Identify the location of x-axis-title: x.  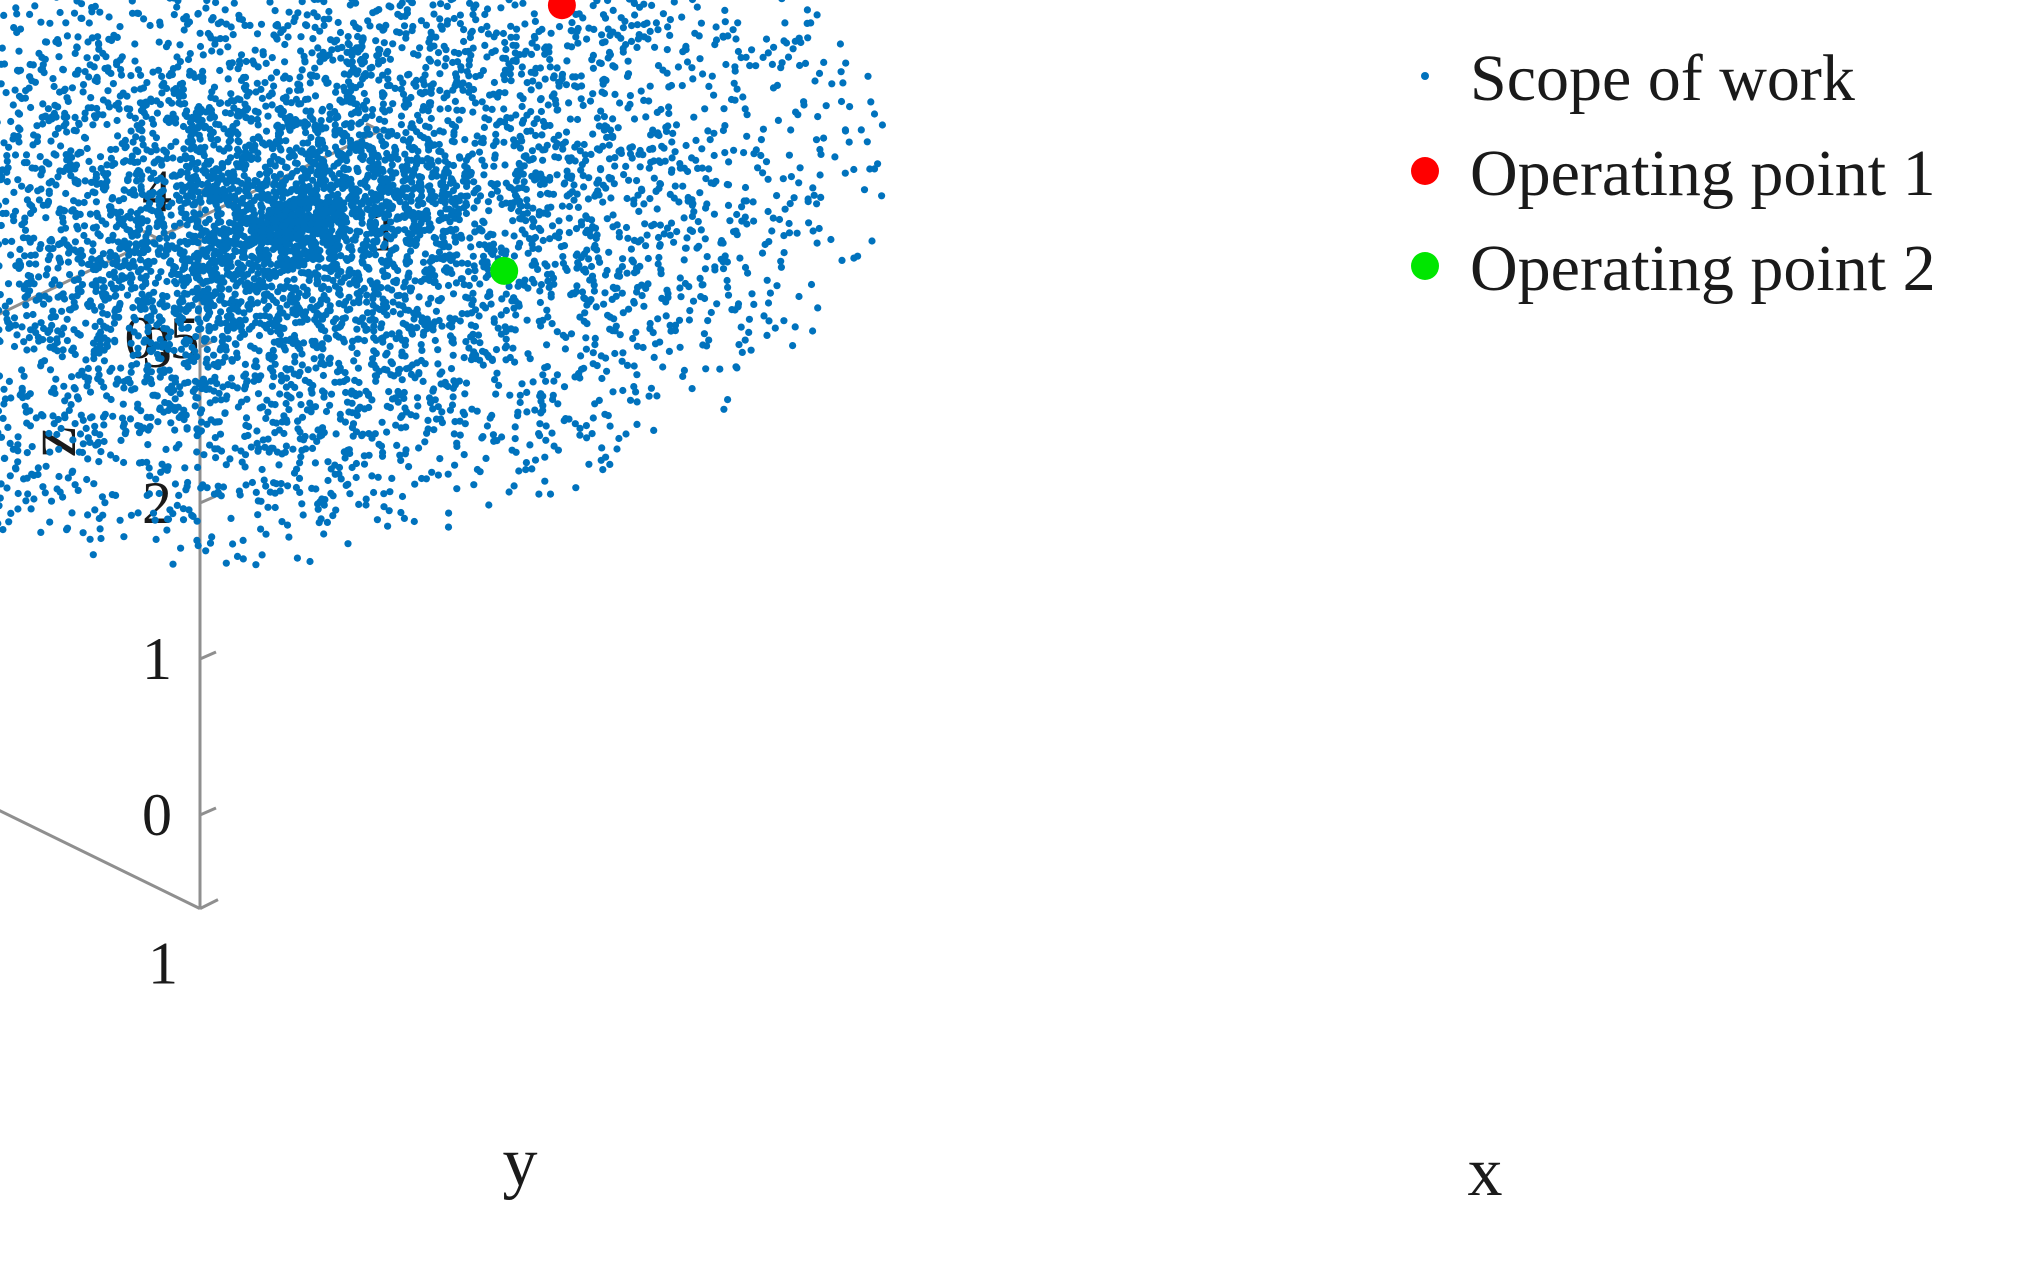
(1485, 1172).